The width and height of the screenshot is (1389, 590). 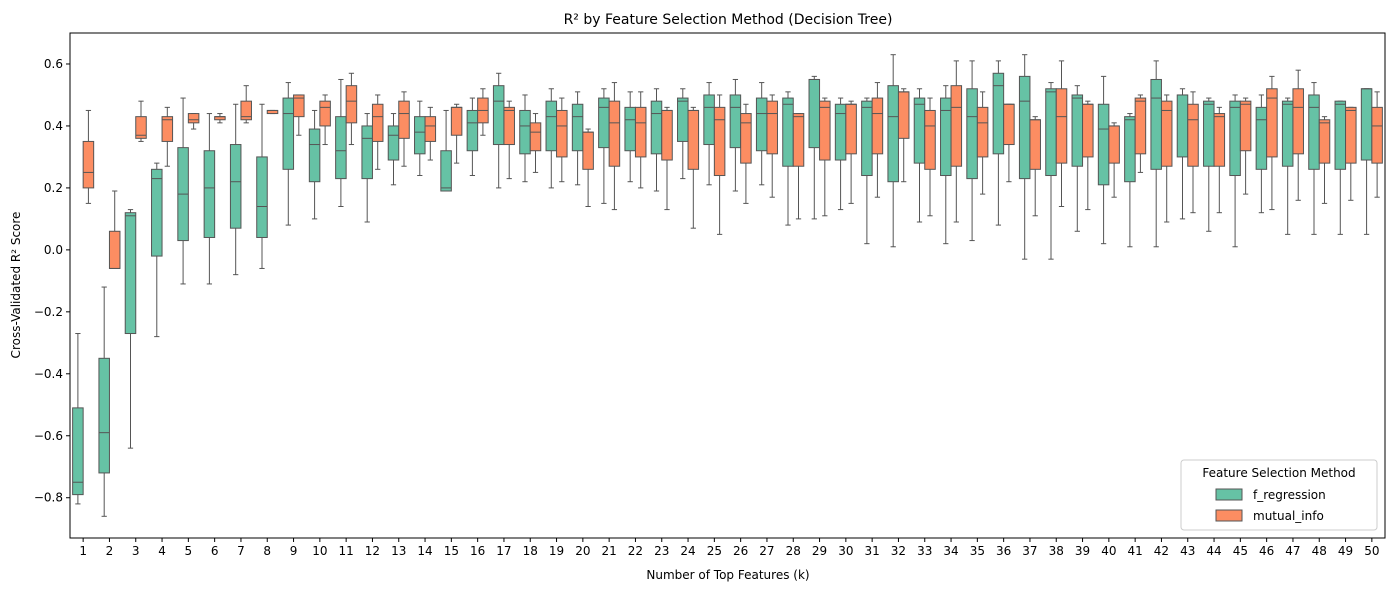 What do you see at coordinates (1340, 167) in the screenshot?
I see `box-f-regression-k49` at bounding box center [1340, 167].